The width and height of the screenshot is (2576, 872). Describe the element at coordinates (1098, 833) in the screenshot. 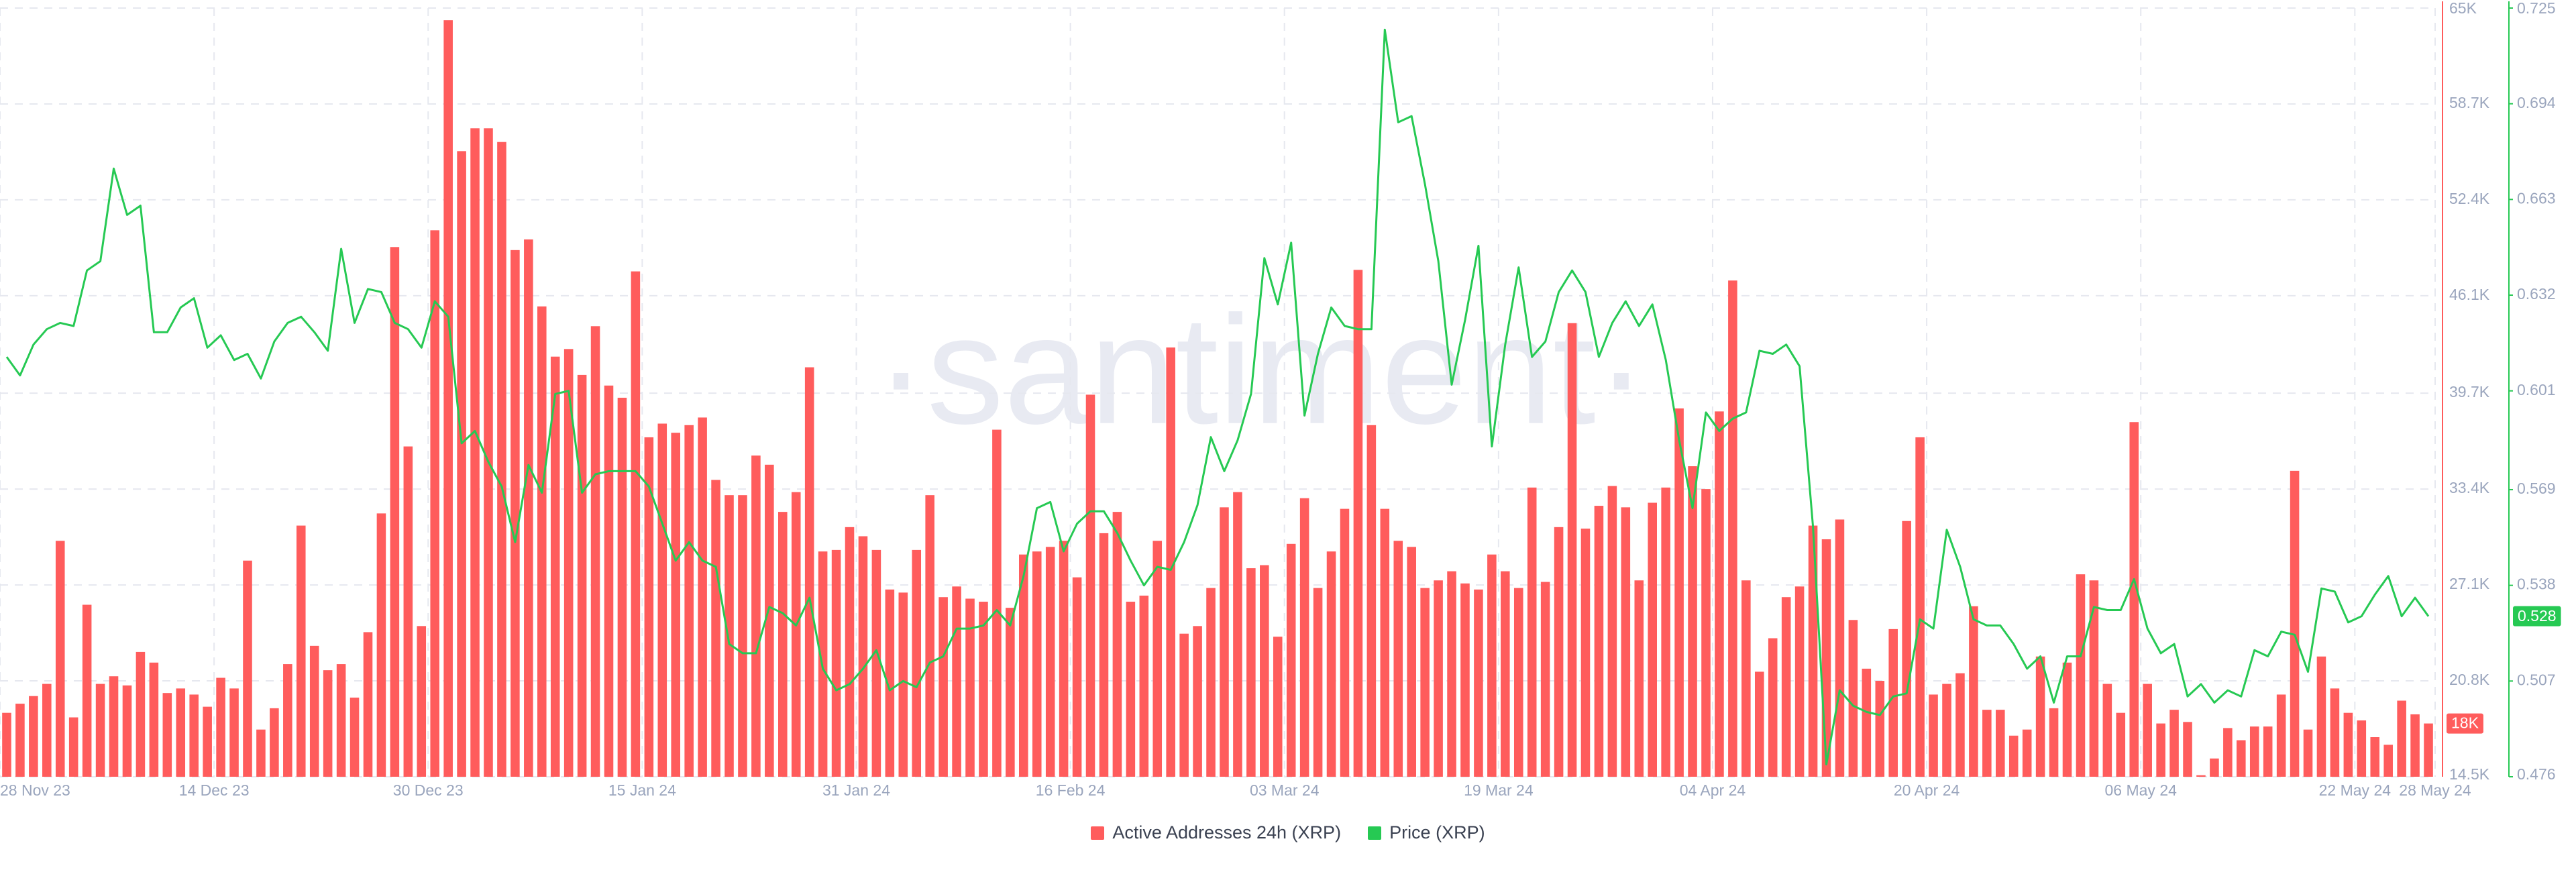

I see `legend-swatch` at that location.